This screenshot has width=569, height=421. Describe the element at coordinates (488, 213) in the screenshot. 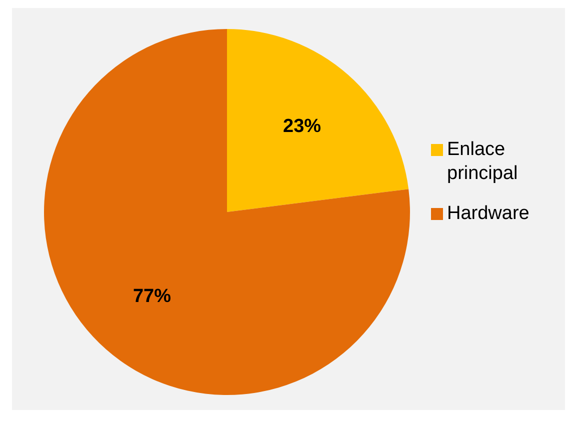

I see `legend-label: Hardware` at that location.